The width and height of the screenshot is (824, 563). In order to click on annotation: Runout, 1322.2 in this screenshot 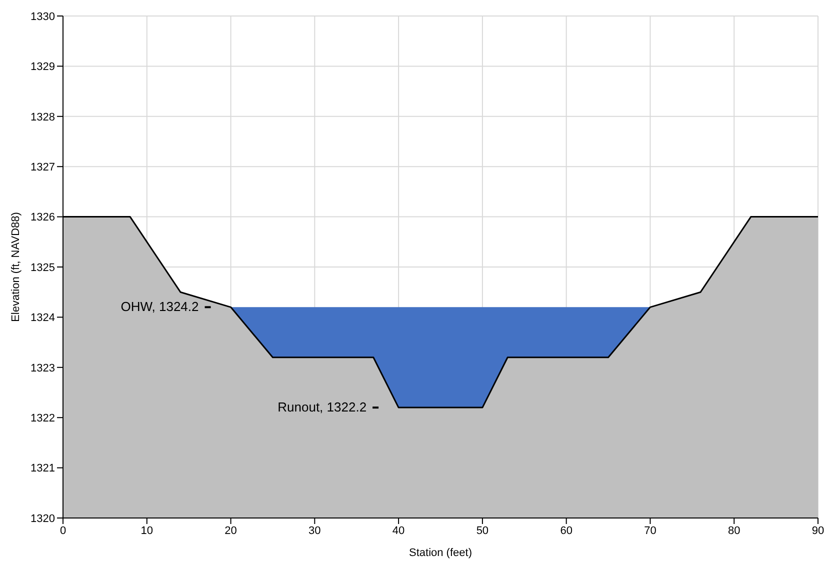, I will do `click(322, 407)`.